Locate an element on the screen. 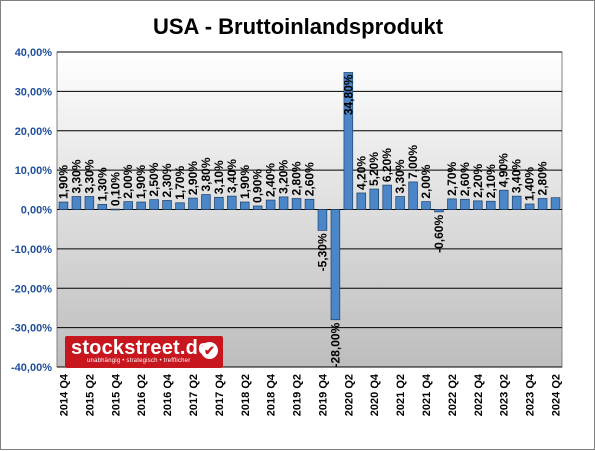 The height and width of the screenshot is (451, 595). x-tick-label: 2018 Q2 is located at coordinates (246, 395).